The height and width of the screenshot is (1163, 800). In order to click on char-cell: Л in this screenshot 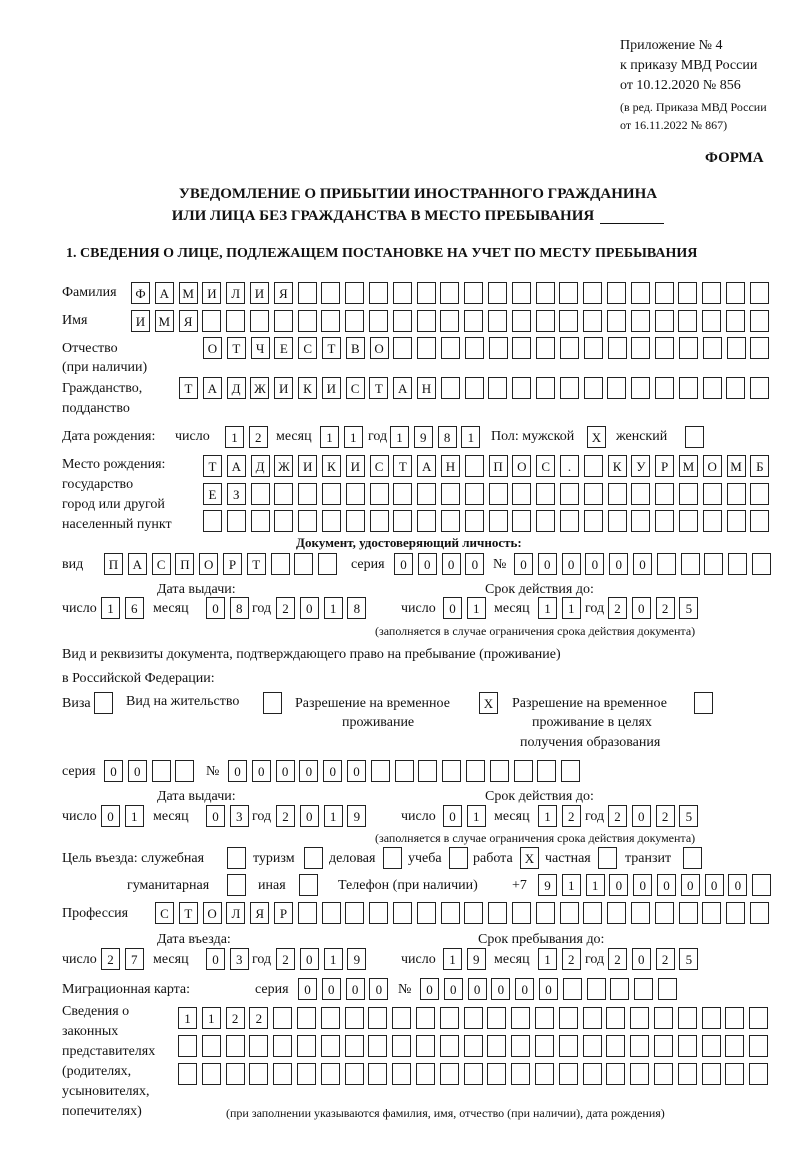, I will do `click(236, 293)`.